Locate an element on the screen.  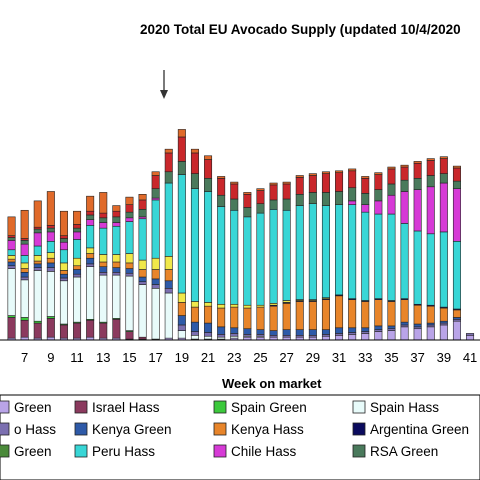
x-tick-label: 29 is located at coordinates (313, 357).